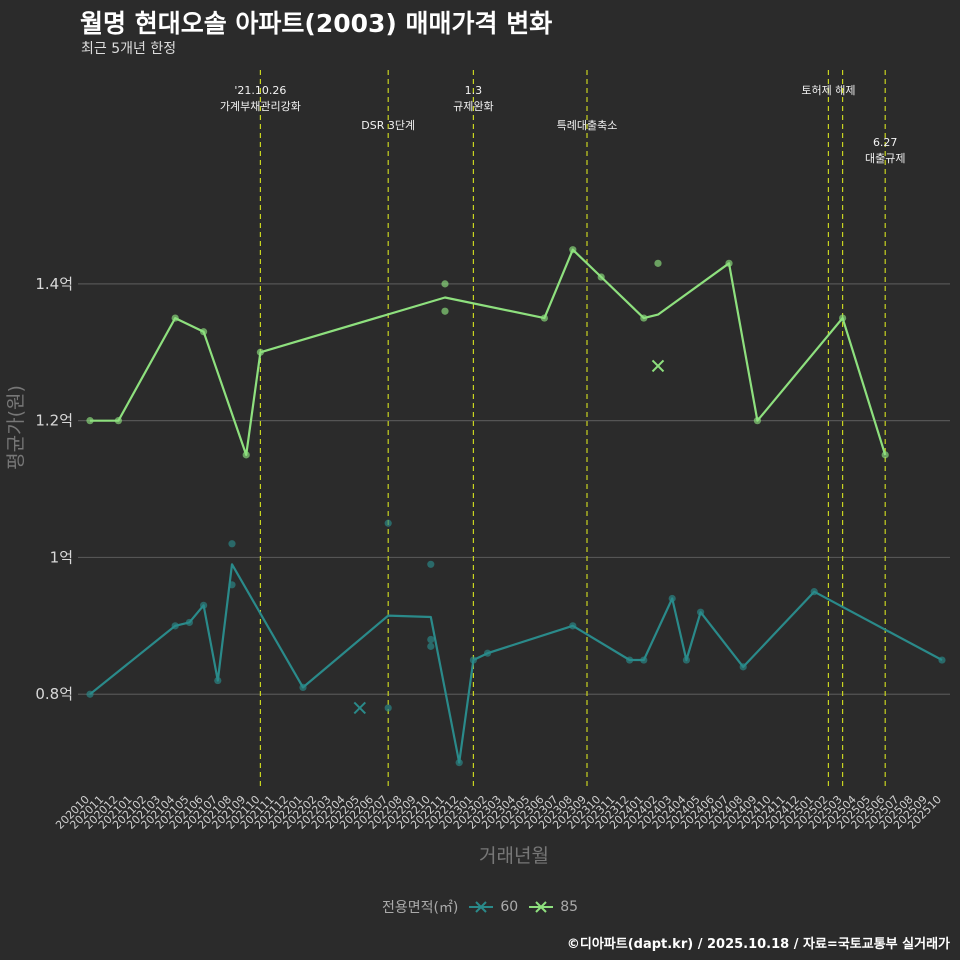  Describe the element at coordinates (885, 158) in the screenshot. I see `event-label: 대출규제` at that location.